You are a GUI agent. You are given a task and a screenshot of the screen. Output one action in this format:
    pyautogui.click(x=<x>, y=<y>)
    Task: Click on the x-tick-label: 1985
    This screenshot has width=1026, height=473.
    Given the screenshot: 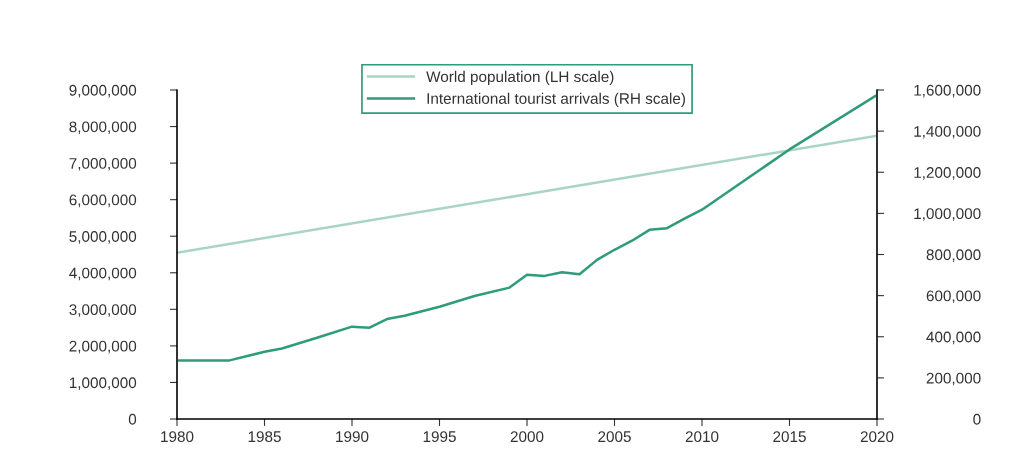 What is the action you would take?
    pyautogui.click(x=264, y=437)
    